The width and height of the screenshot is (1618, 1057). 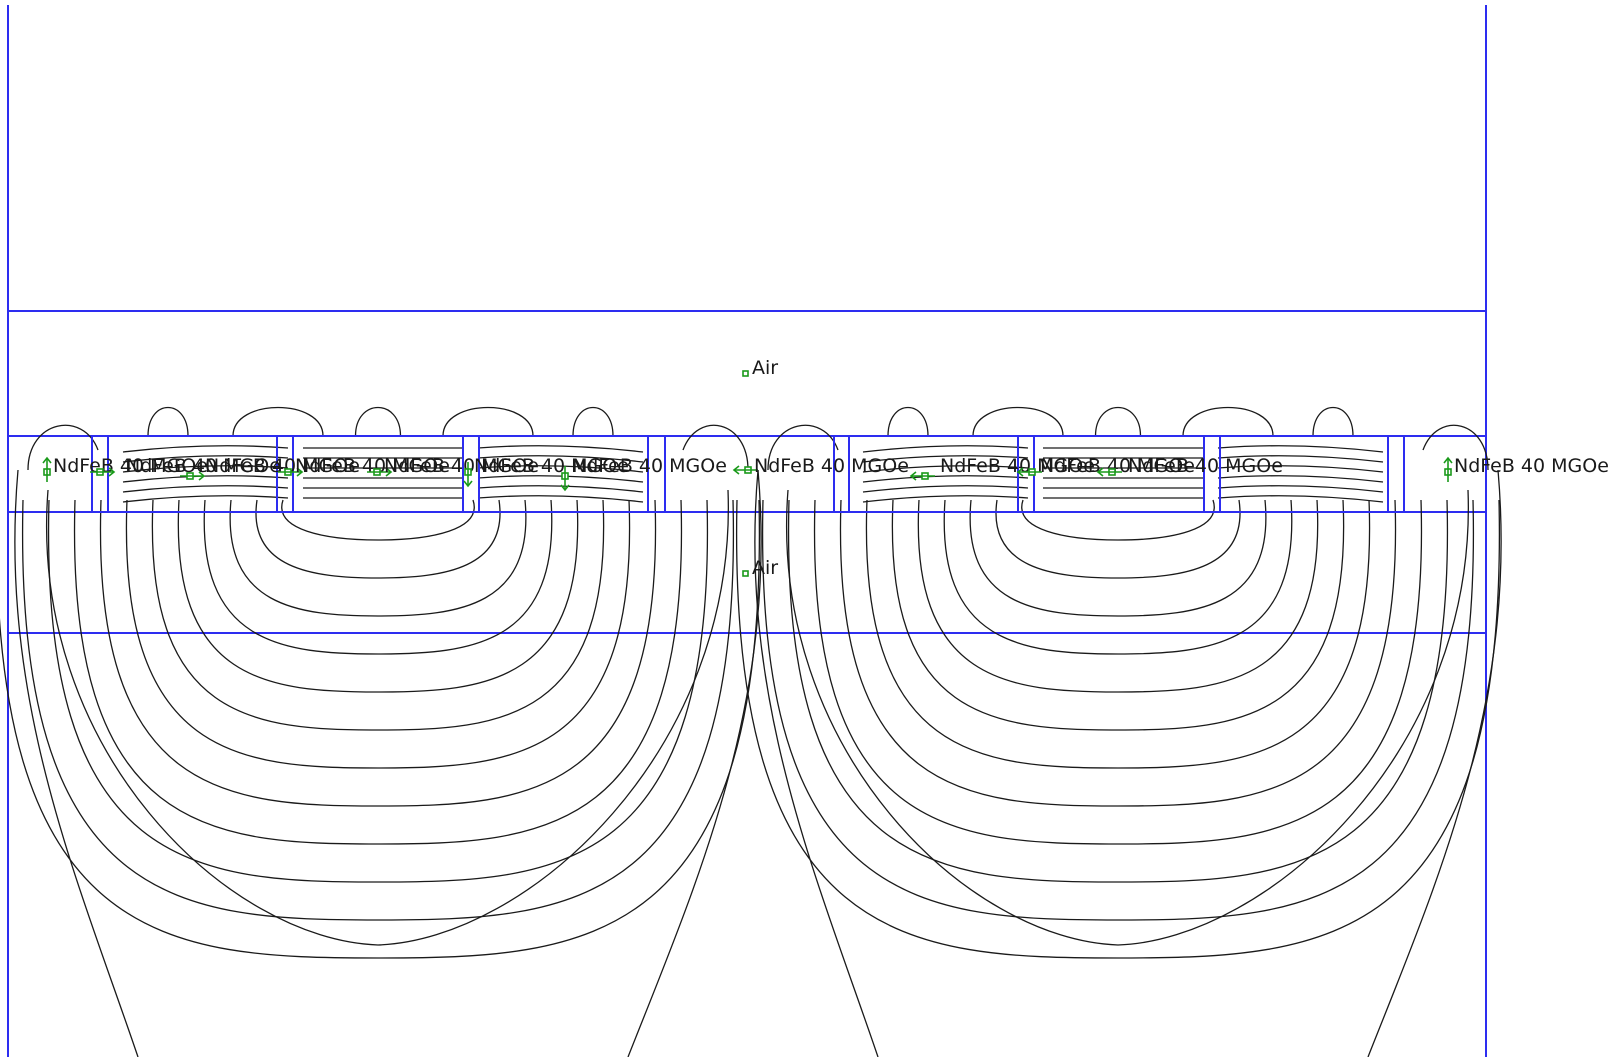 I want to click on magnet-blocks, so click(x=748, y=474).